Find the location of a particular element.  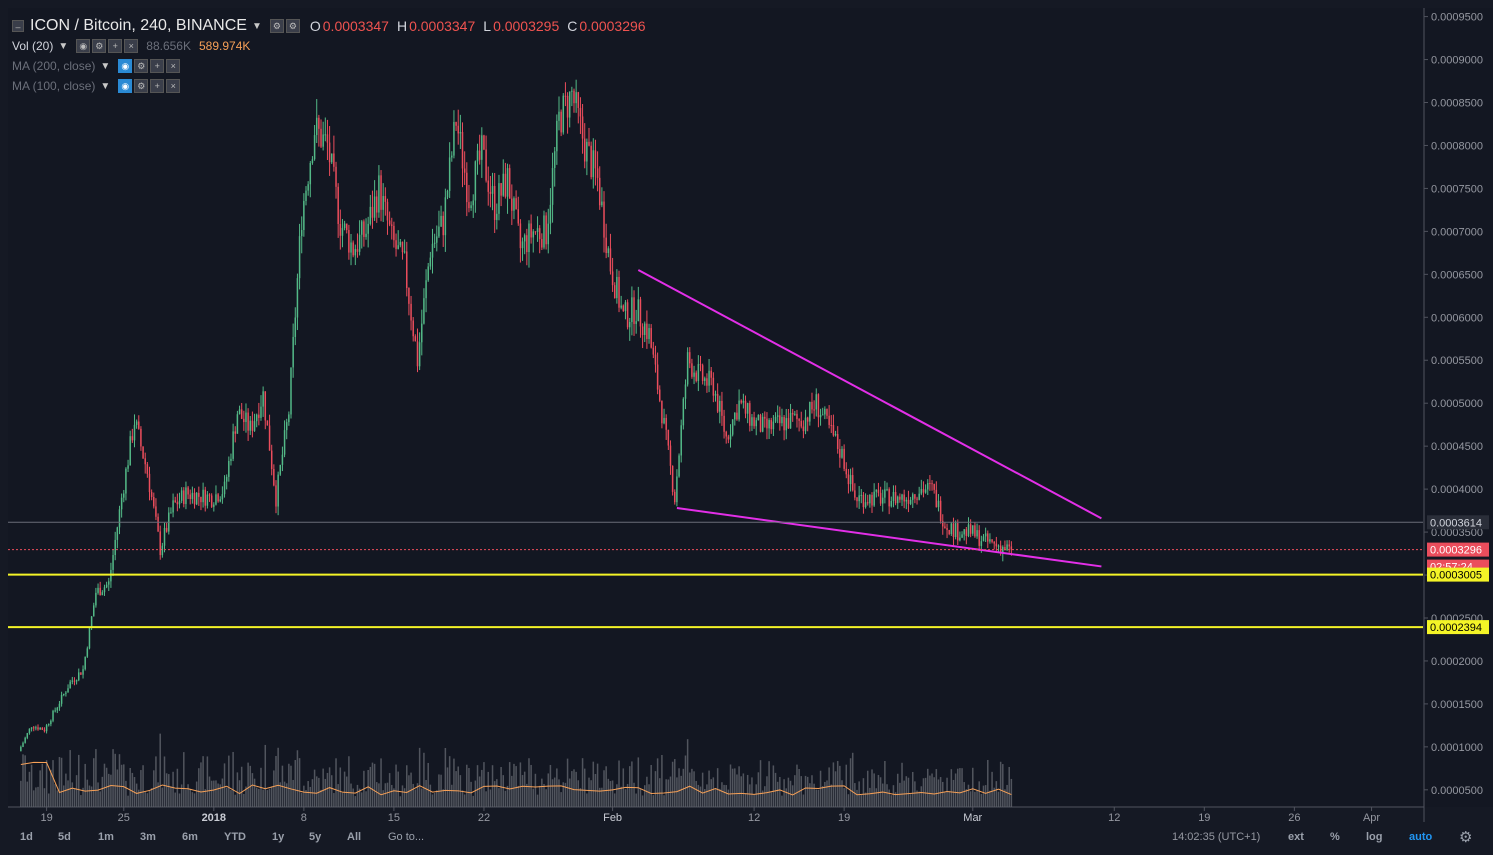

volume-indicator-label: Vol (20) is located at coordinates (33, 46).